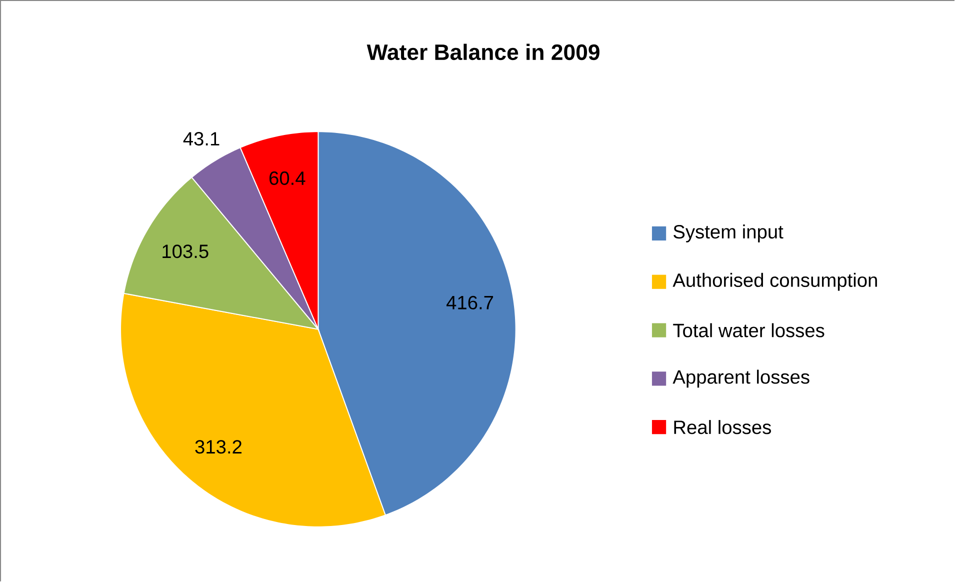 The image size is (955, 582). What do you see at coordinates (741, 379) in the screenshot?
I see `legend-label: Apparent losses` at bounding box center [741, 379].